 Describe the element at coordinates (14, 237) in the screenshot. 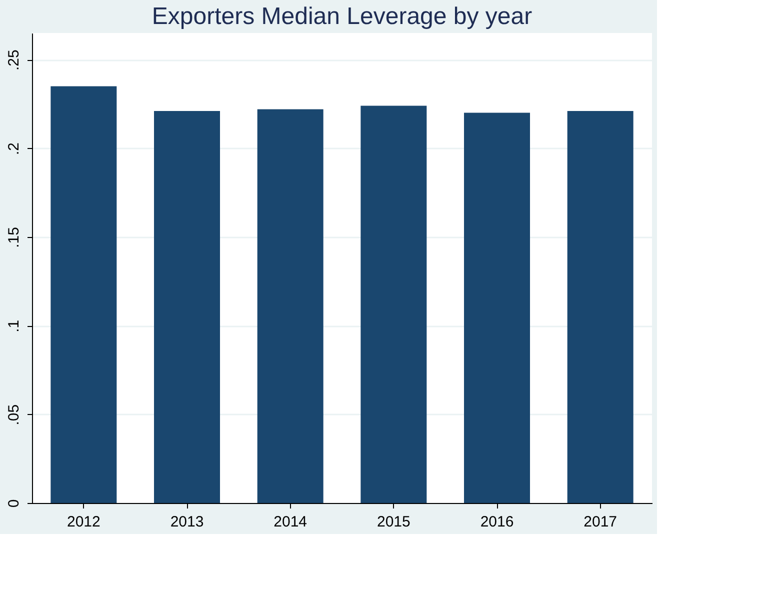

I see `y-tick-label: .15` at that location.